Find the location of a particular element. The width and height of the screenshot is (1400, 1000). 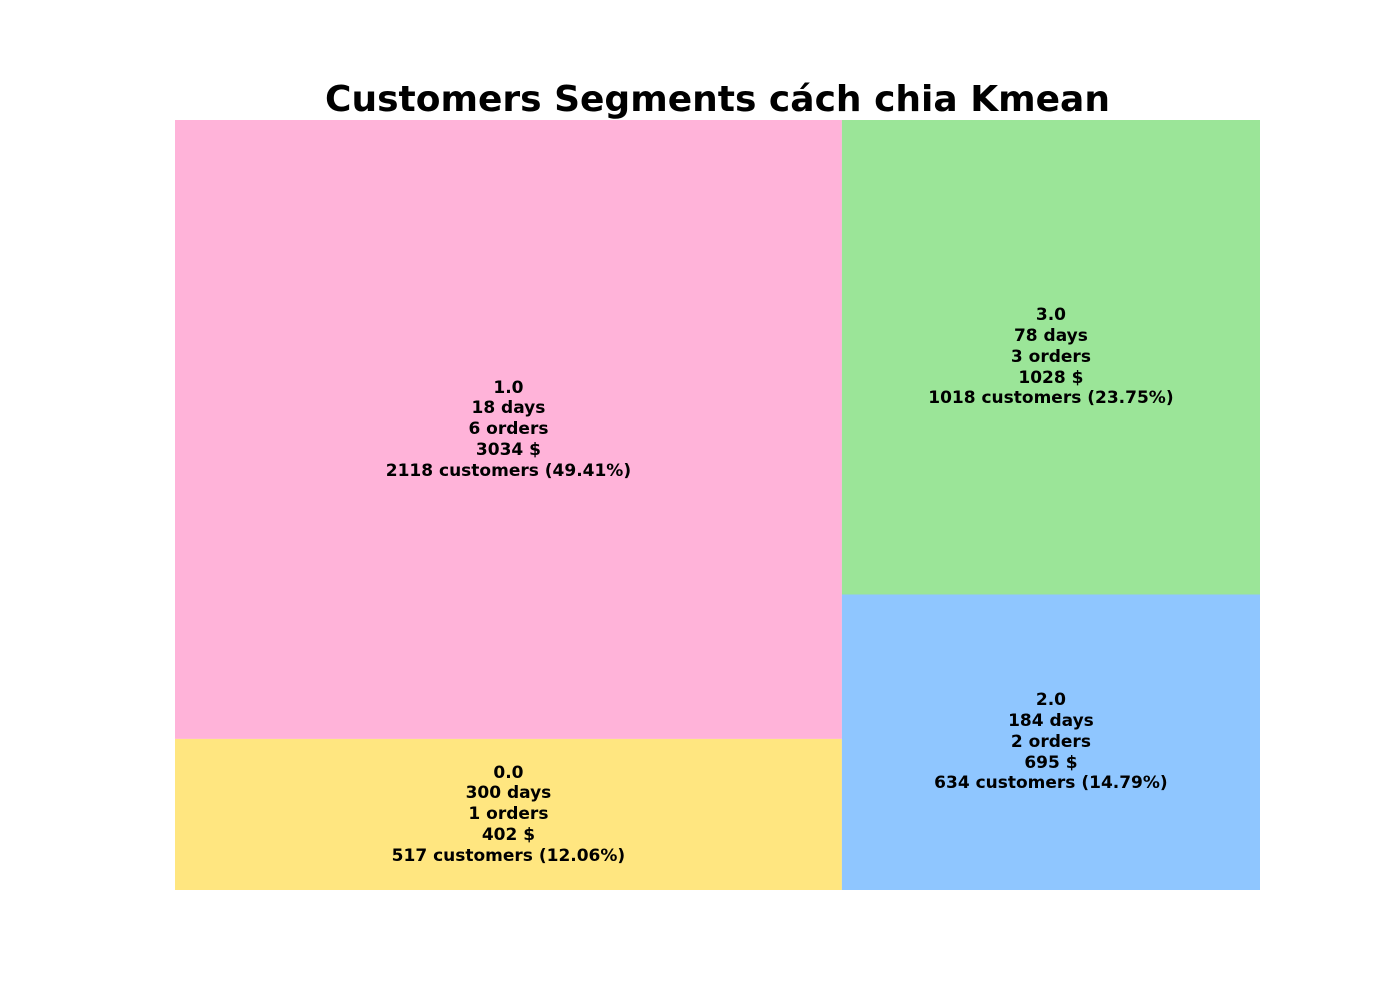

chart-title: Customers Segments cách chia Kmean is located at coordinates (717, 99).